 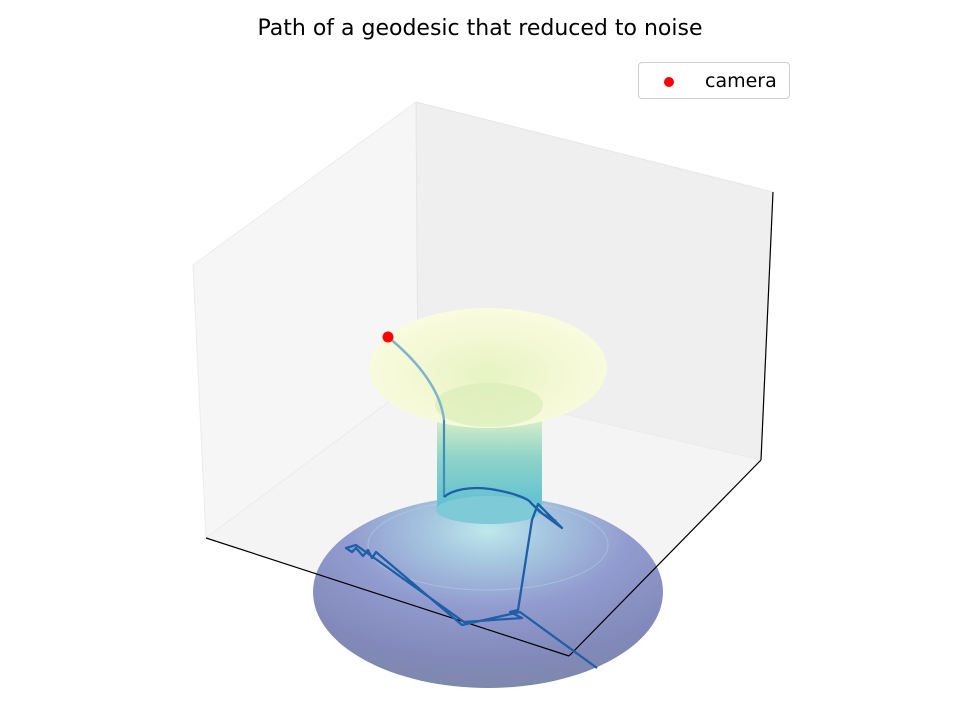 What do you see at coordinates (741, 81) in the screenshot?
I see `legend-label-camera: camera` at bounding box center [741, 81].